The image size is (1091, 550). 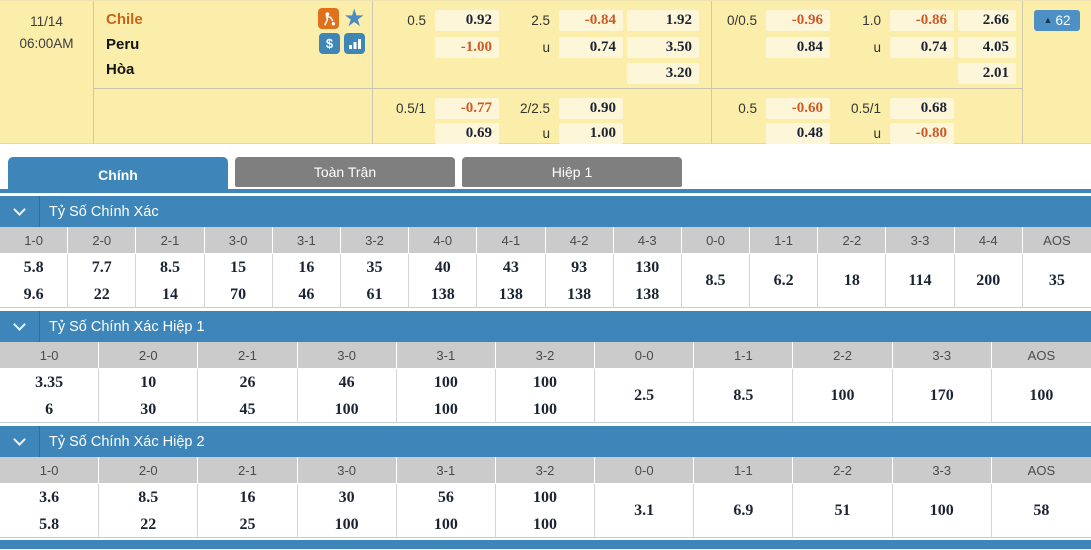 I want to click on score-odds-cell: 58, so click(x=1041, y=510).